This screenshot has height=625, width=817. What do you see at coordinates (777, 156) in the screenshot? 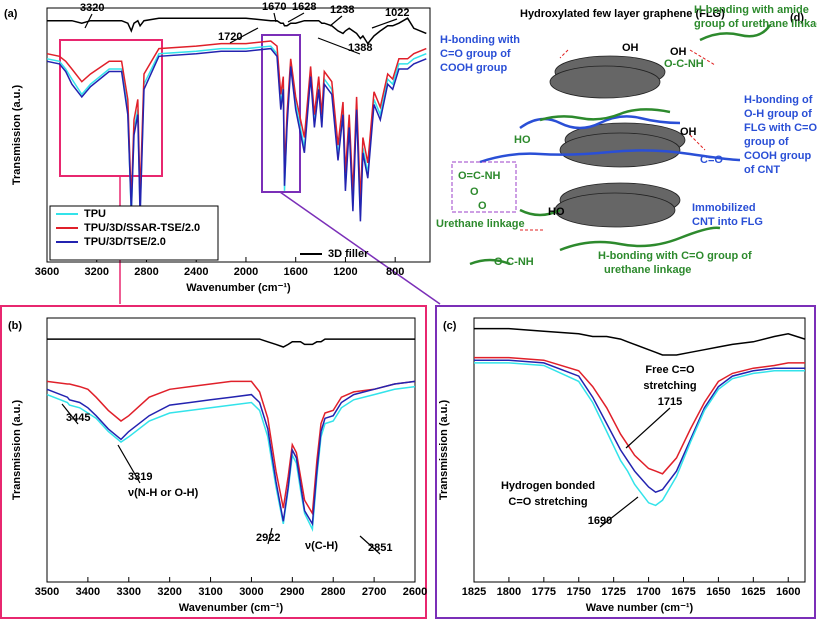
I see `diagram-label: COOH group` at bounding box center [777, 156].